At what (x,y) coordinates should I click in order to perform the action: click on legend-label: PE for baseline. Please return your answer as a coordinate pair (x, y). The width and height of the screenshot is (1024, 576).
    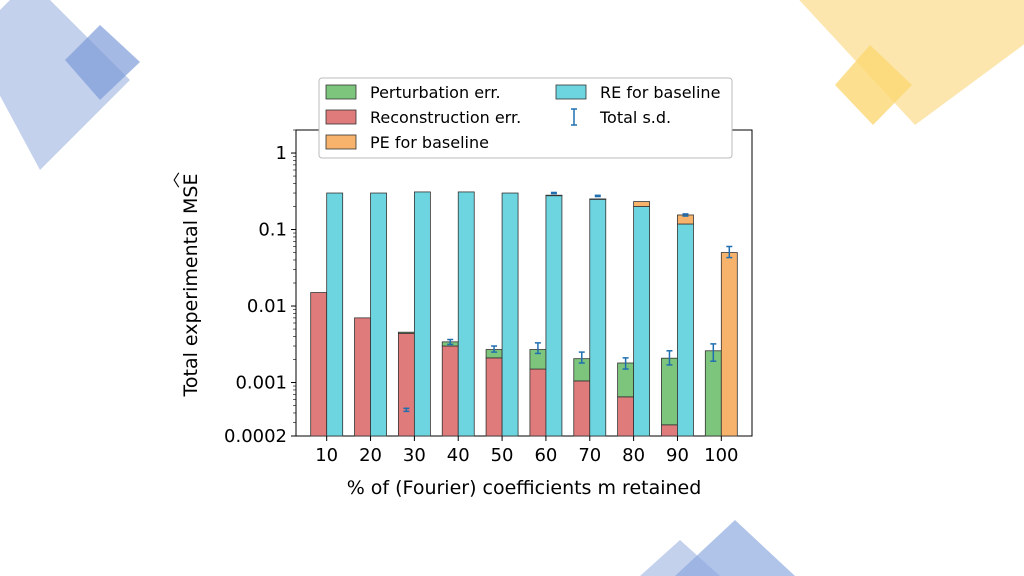
    Looking at the image, I should click on (429, 142).